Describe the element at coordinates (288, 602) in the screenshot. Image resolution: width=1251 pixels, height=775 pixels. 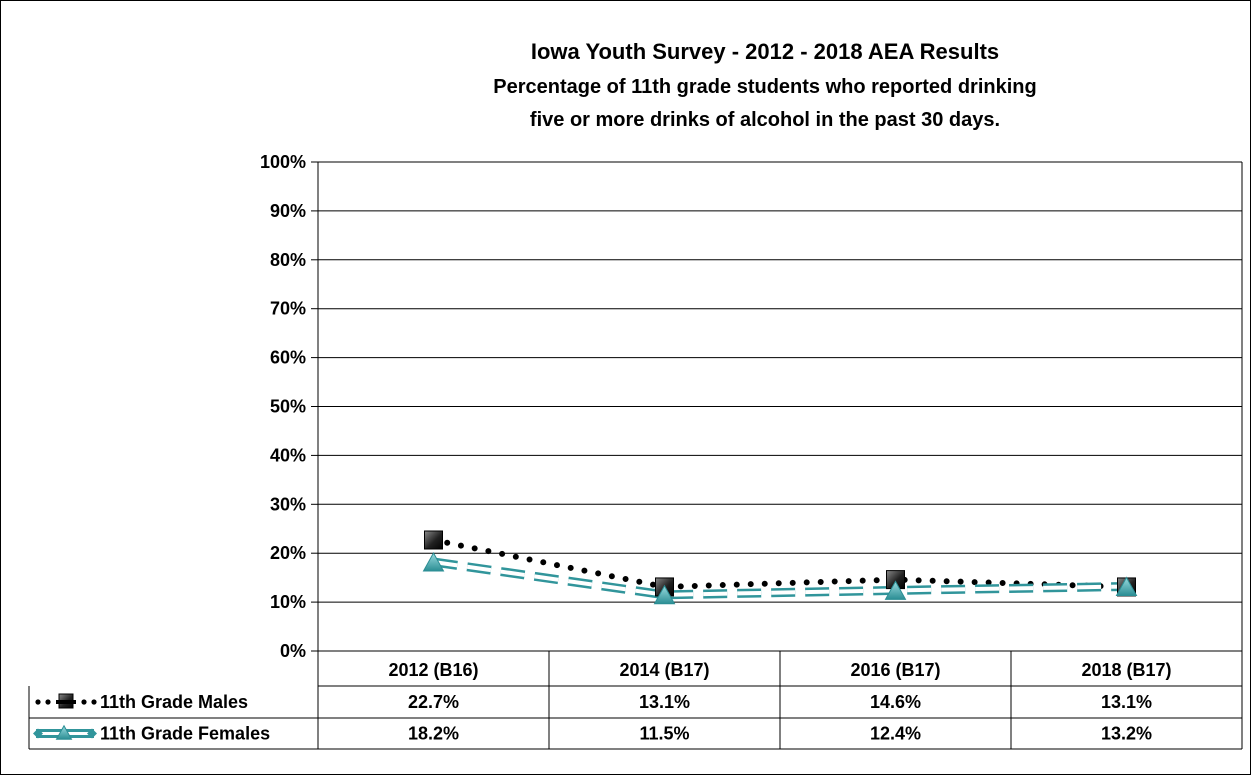
I see `y-tick-label: 10%` at that location.